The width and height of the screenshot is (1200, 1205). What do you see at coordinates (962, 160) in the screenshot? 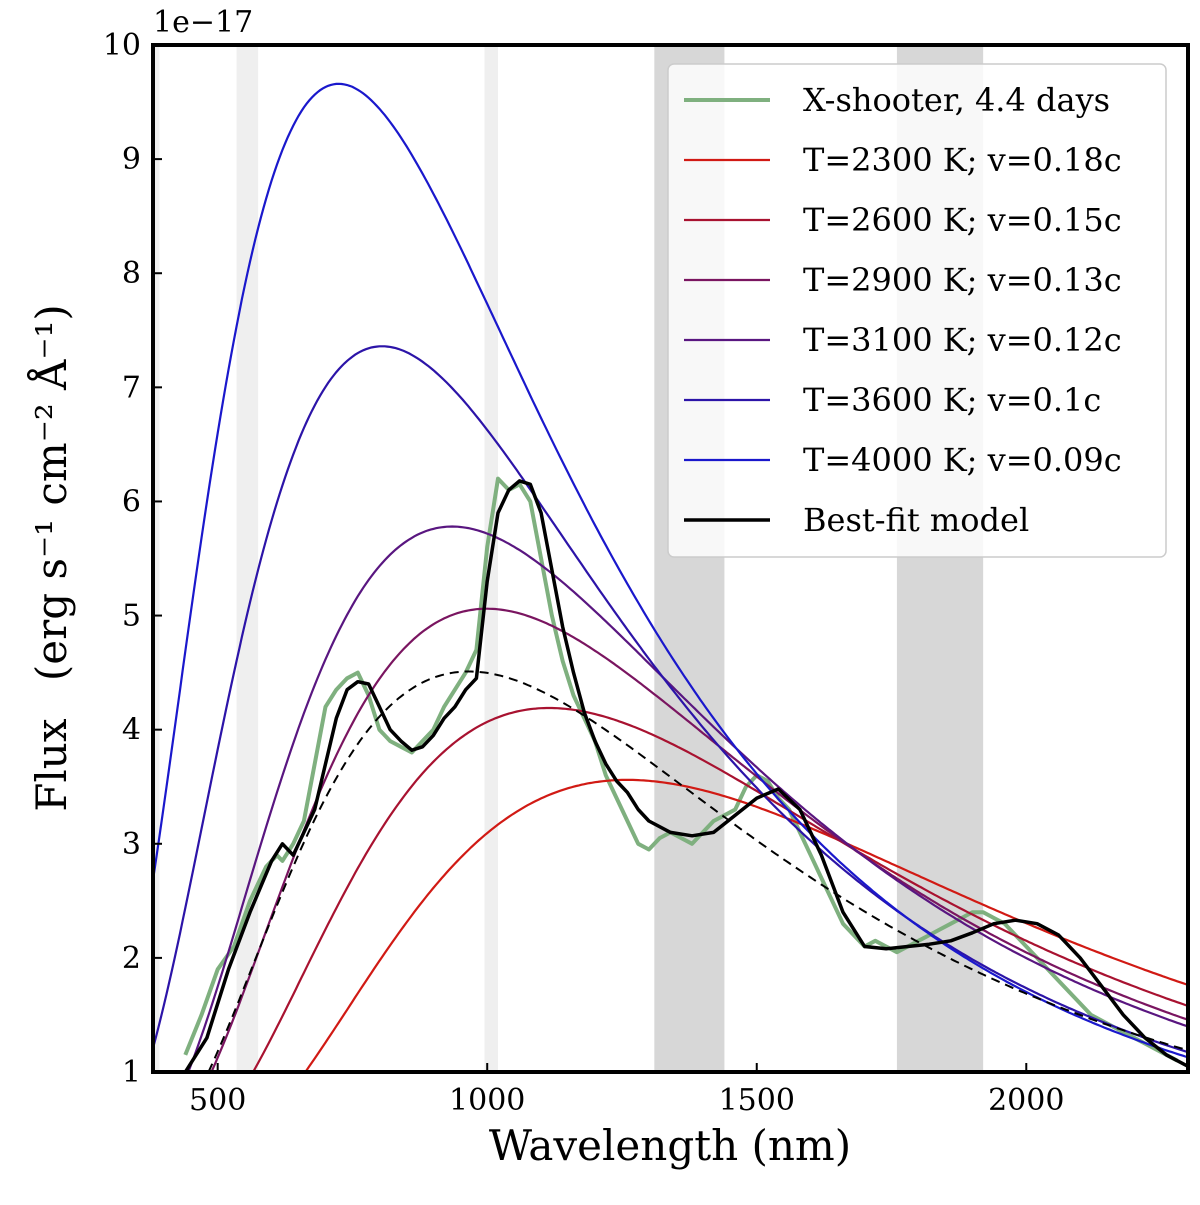
I see `legend-label-2: T=2300 K; v=0.18c` at bounding box center [962, 160].